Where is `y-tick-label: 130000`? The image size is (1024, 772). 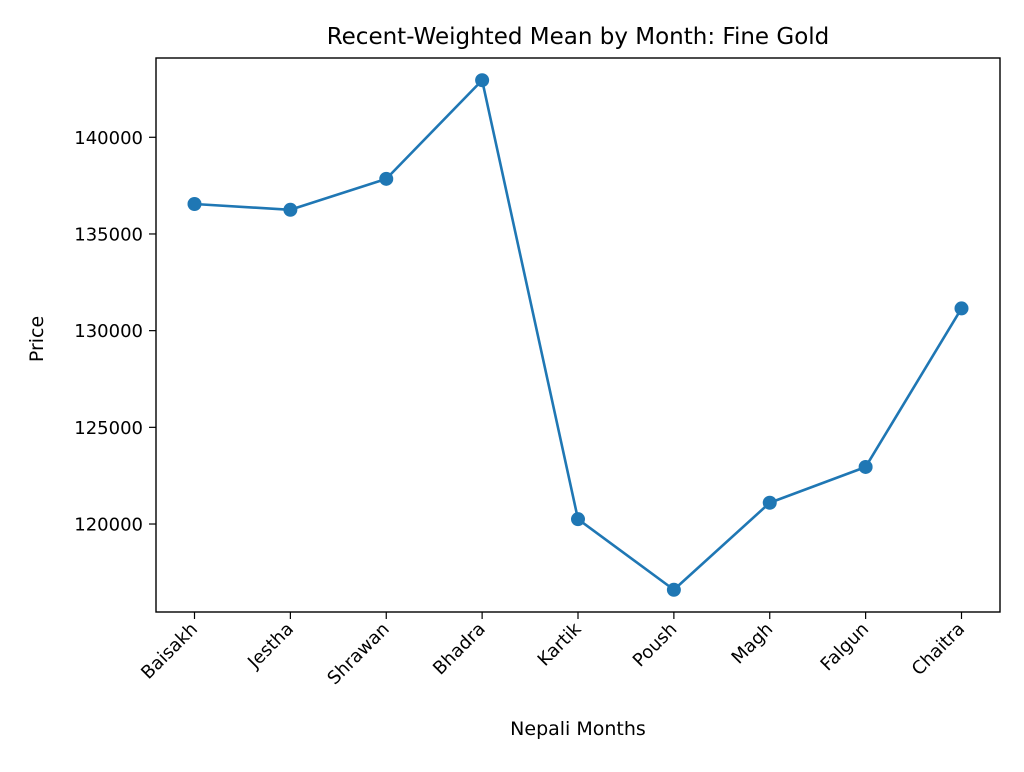
y-tick-label: 130000 is located at coordinates (108, 331).